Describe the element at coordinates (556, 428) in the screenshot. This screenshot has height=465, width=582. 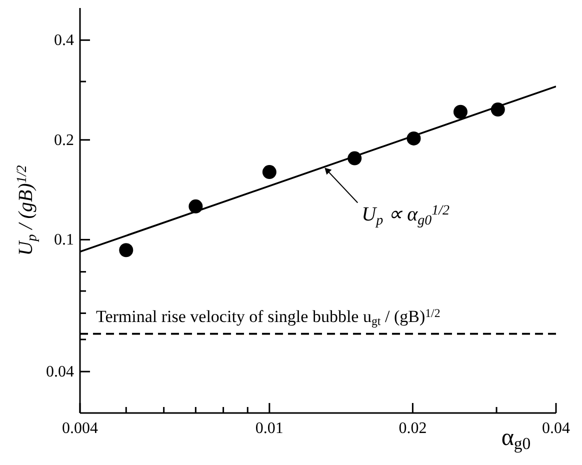
I see `x-tick-label: 0.04` at that location.